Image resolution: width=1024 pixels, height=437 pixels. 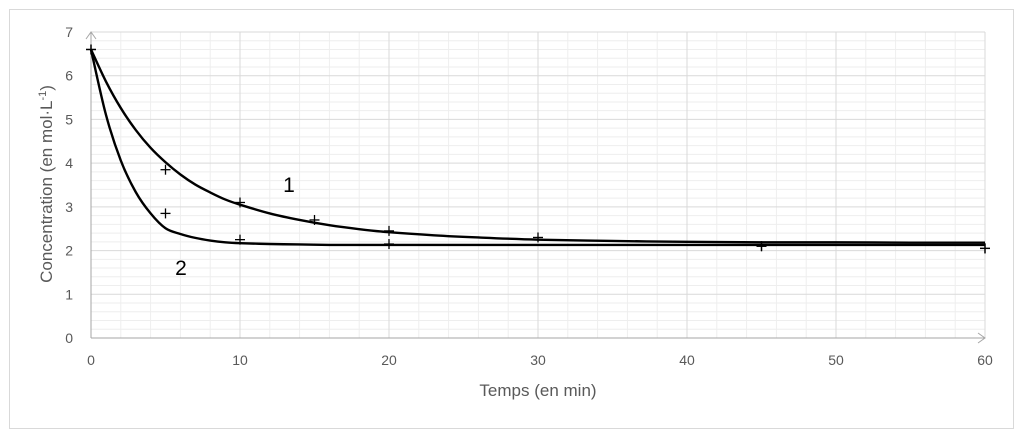 What do you see at coordinates (46, 88) in the screenshot?
I see `y-axis-title-end: )` at bounding box center [46, 88].